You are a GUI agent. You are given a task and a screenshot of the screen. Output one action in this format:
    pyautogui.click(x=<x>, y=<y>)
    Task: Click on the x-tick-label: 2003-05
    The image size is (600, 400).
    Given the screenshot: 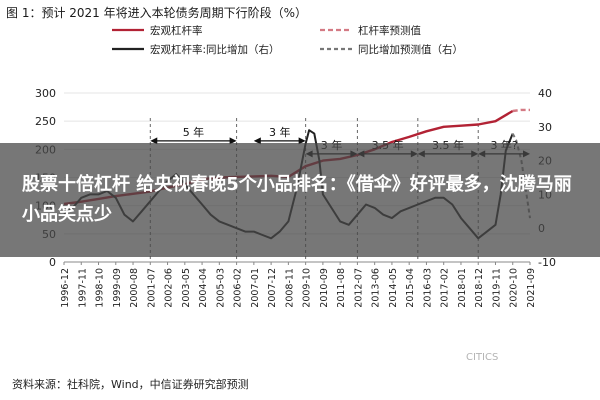 What is the action you would take?
    pyautogui.click(x=186, y=288)
    